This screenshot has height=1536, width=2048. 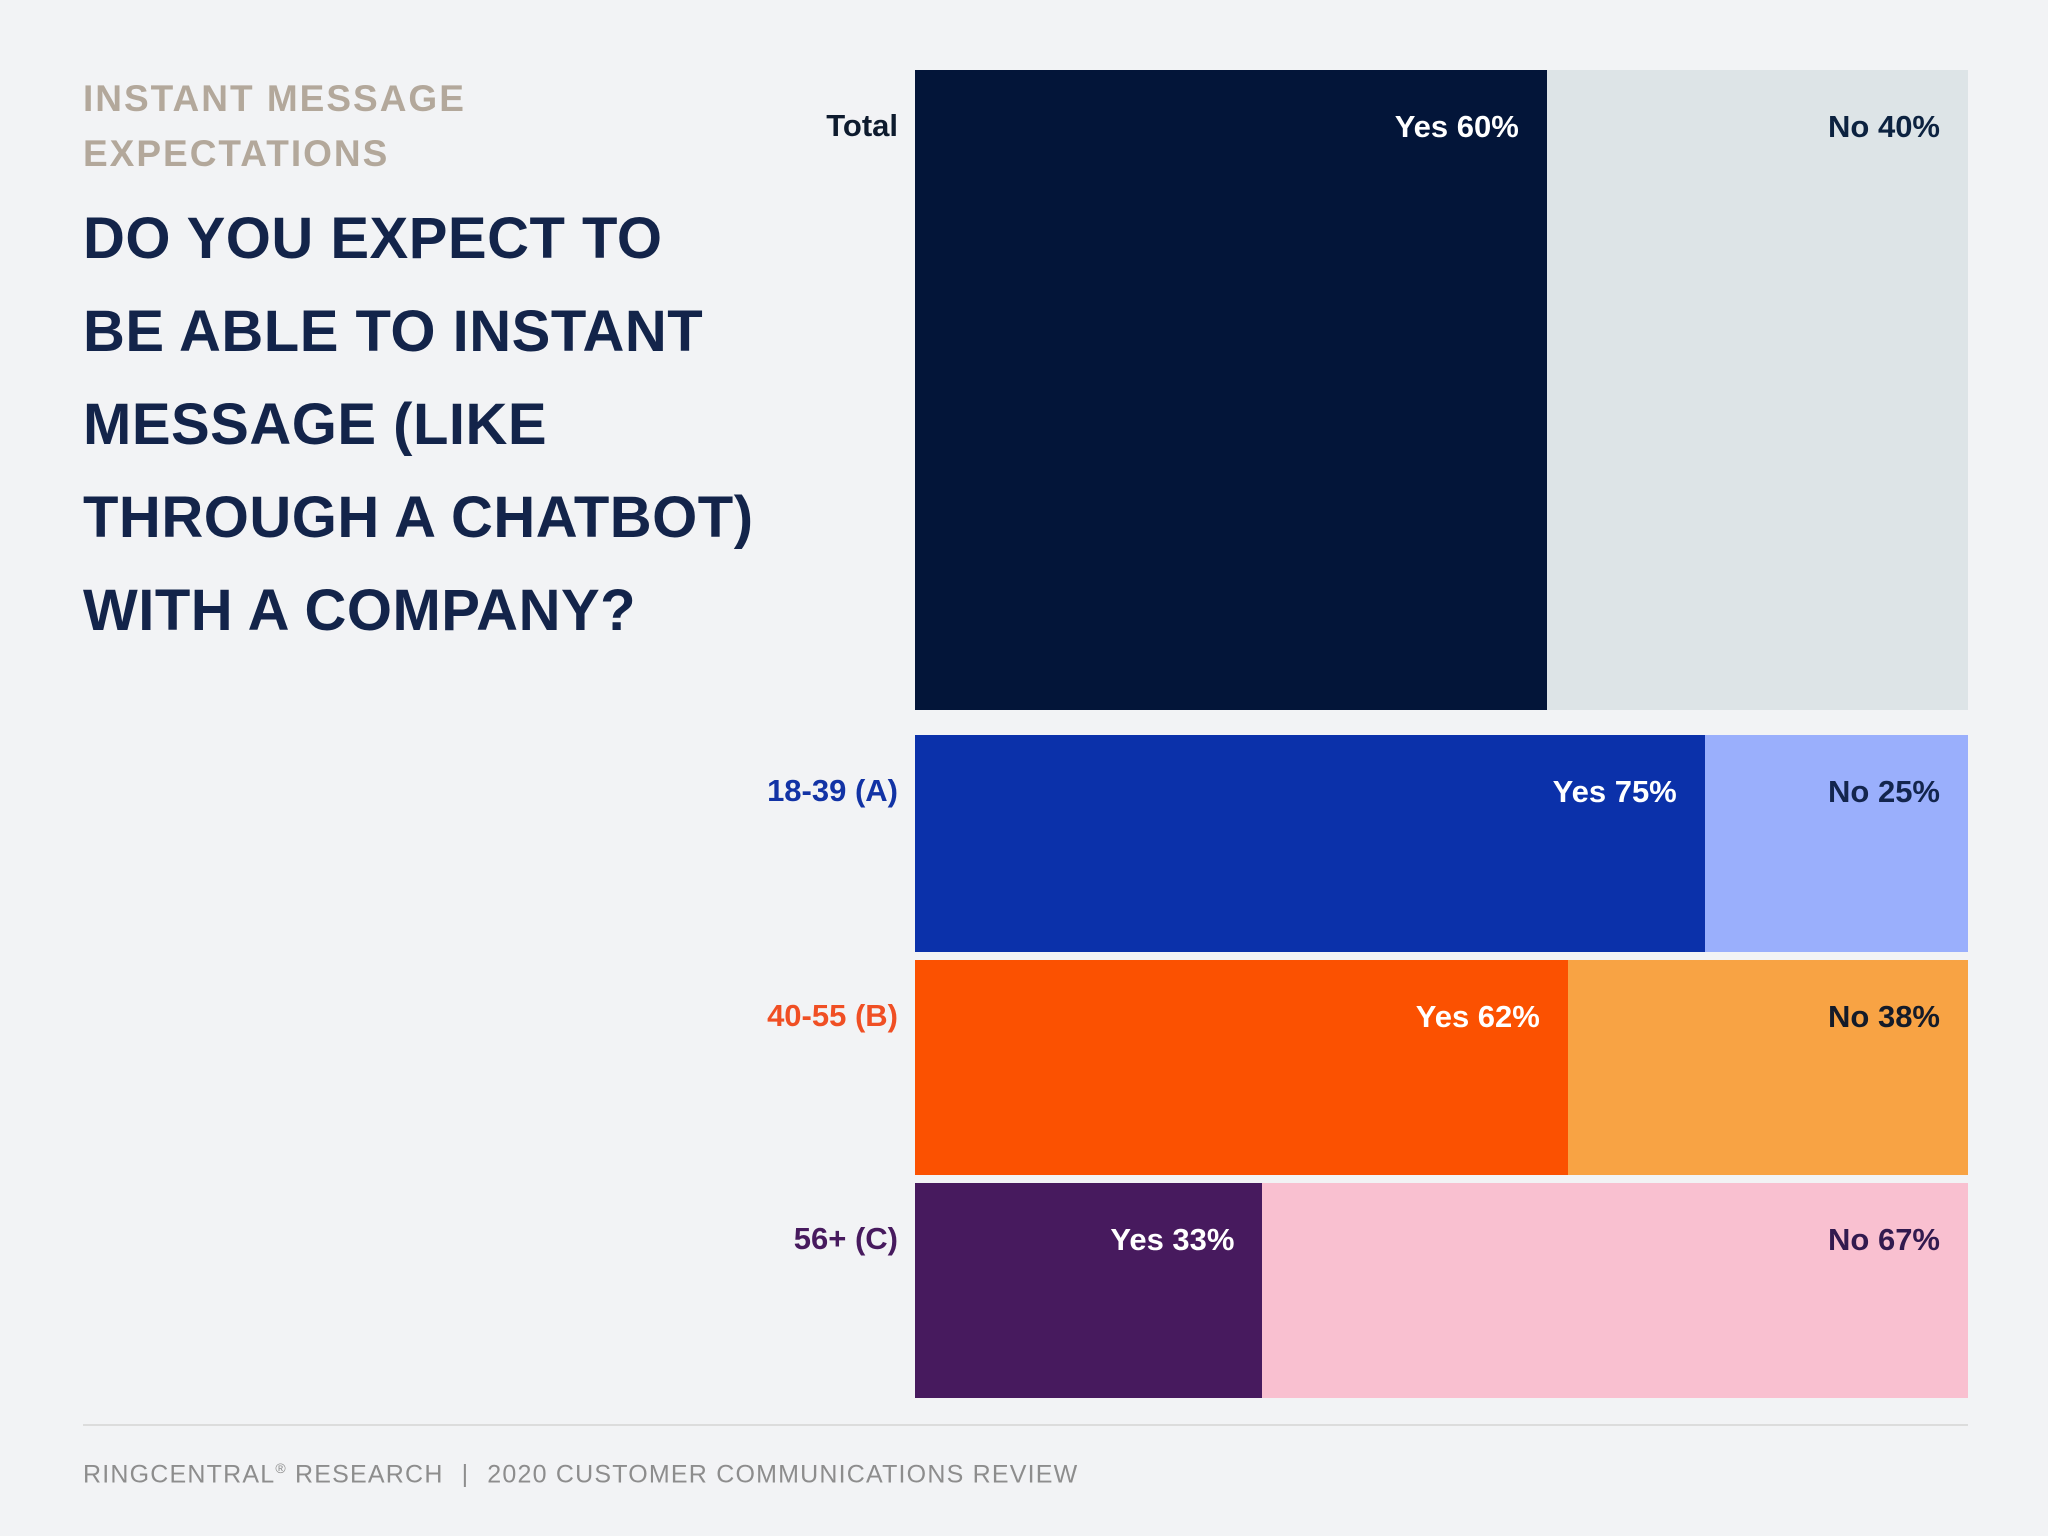 I want to click on bar-row-40-55: 40-55 (B) Yes 62% No 38%, so click(x=1367, y=1067).